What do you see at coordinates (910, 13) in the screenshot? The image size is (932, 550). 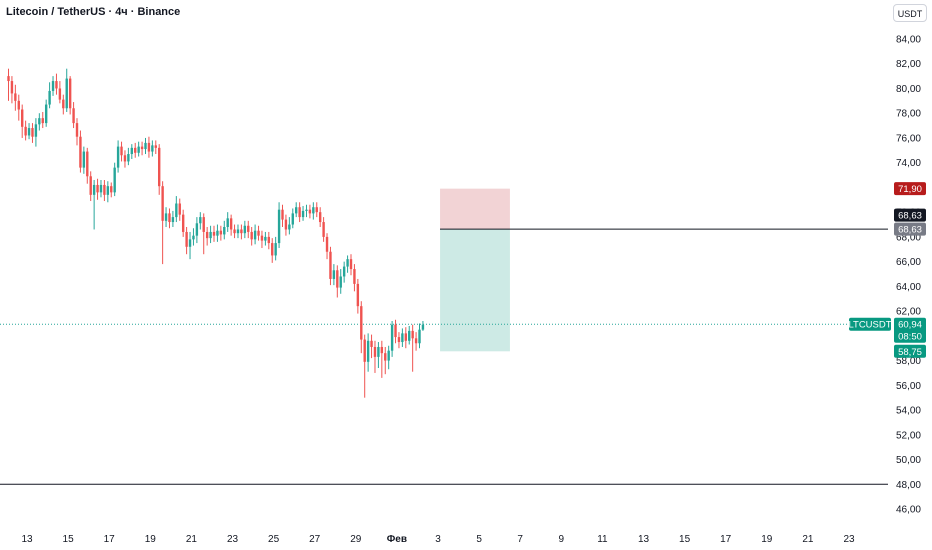 I see `currency-button: USDT` at bounding box center [910, 13].